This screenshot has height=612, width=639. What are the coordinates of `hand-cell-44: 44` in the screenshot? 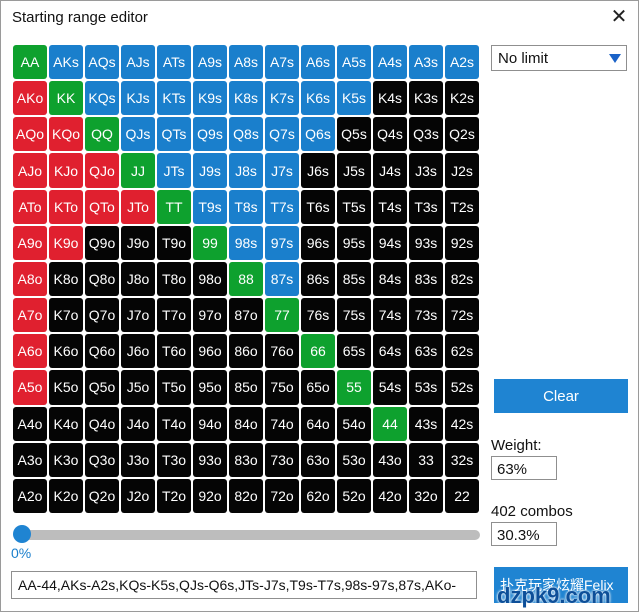 It's located at (390, 423).